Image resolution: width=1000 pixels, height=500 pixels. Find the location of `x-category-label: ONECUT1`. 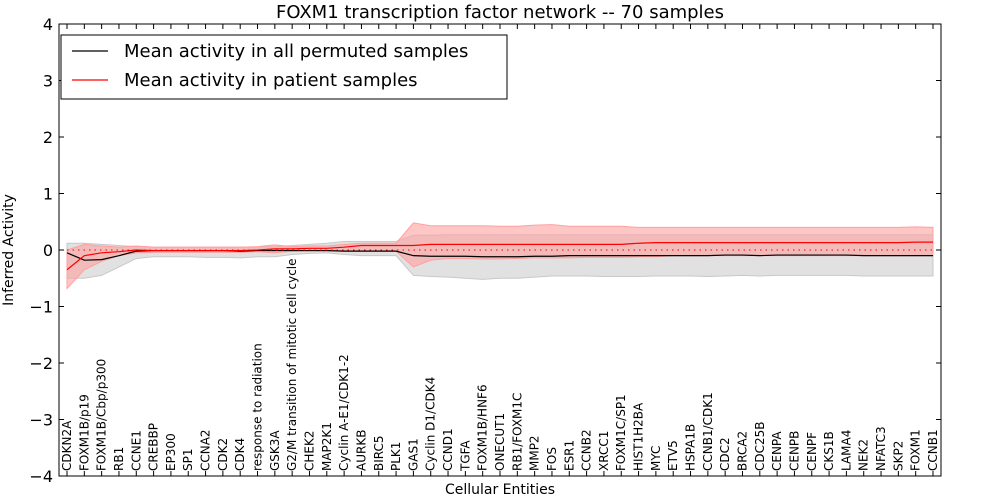

x-category-label: ONECUT1 is located at coordinates (500, 442).